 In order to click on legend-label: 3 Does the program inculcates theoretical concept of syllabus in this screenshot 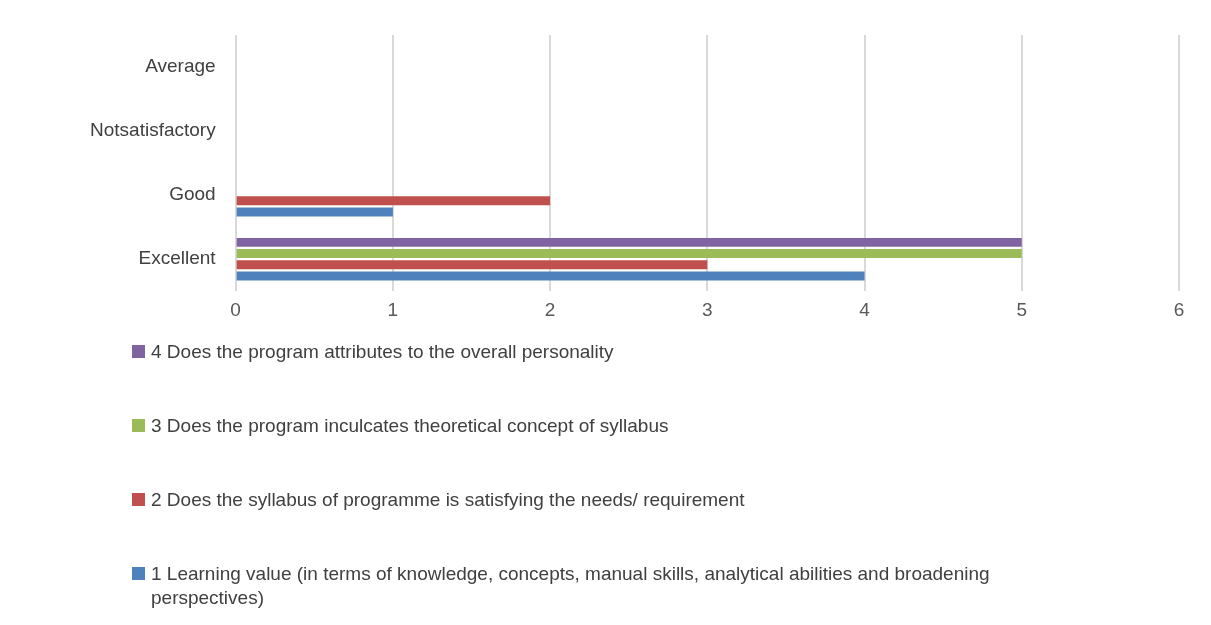, I will do `click(410, 426)`.